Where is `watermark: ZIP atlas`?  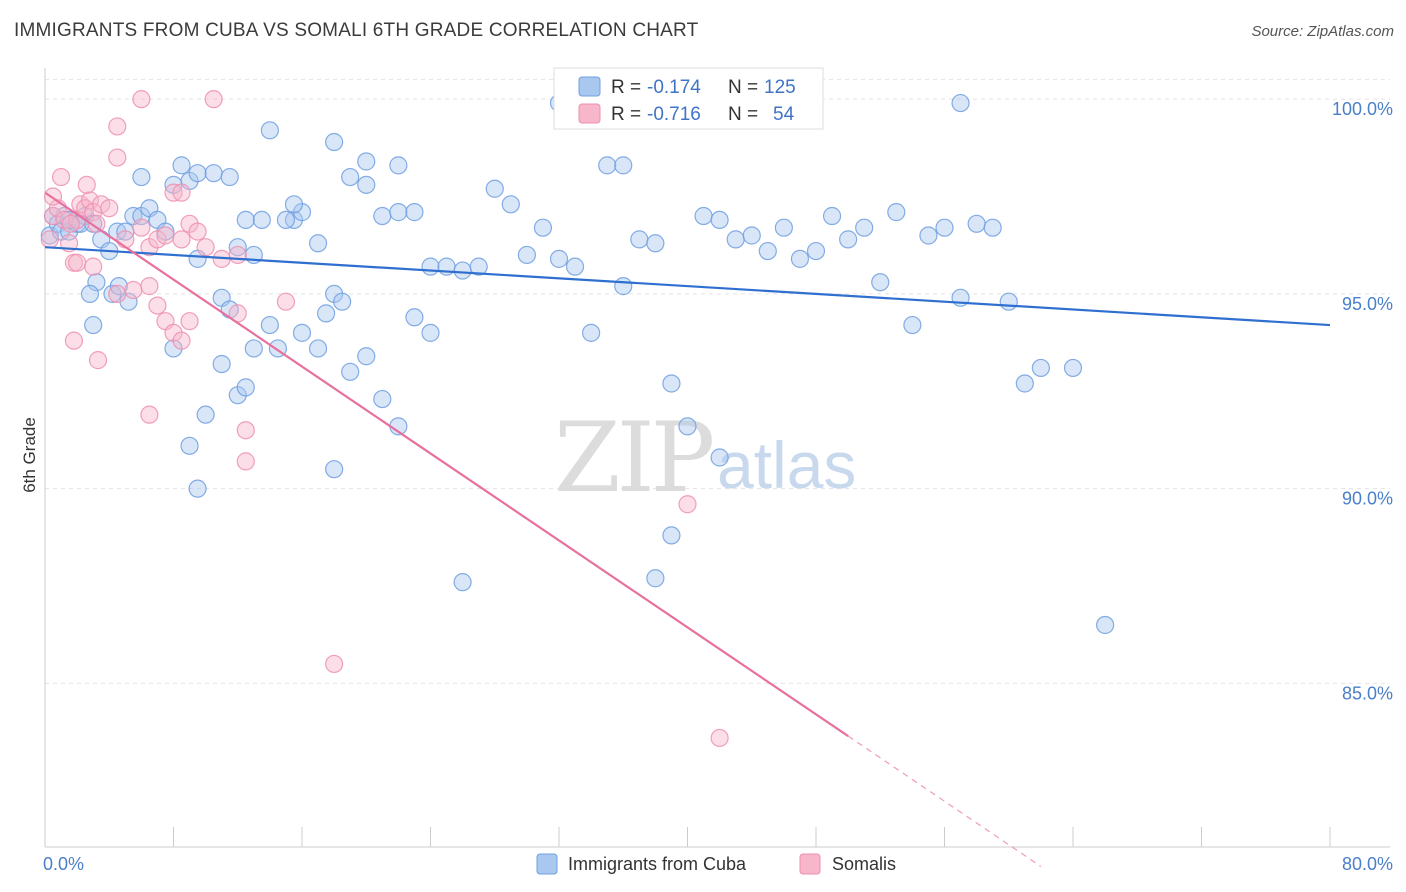
watermark: ZIP atlas is located at coordinates (705, 458).